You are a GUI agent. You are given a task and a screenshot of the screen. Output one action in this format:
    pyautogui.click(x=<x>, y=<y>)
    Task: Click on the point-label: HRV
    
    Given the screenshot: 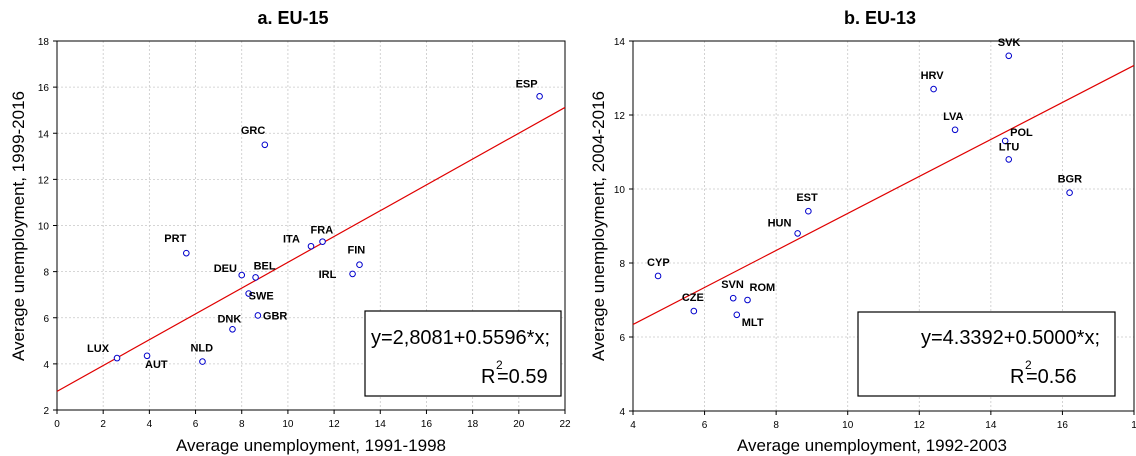 What is the action you would take?
    pyautogui.click(x=933, y=76)
    